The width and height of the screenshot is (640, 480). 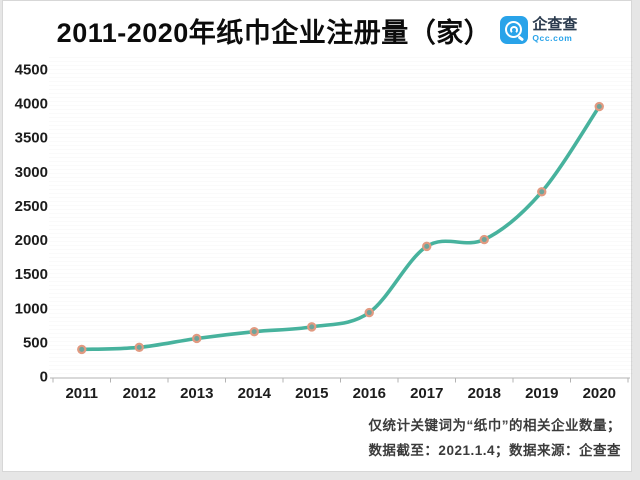 I want to click on y-axis-label: 0, so click(x=44, y=377).